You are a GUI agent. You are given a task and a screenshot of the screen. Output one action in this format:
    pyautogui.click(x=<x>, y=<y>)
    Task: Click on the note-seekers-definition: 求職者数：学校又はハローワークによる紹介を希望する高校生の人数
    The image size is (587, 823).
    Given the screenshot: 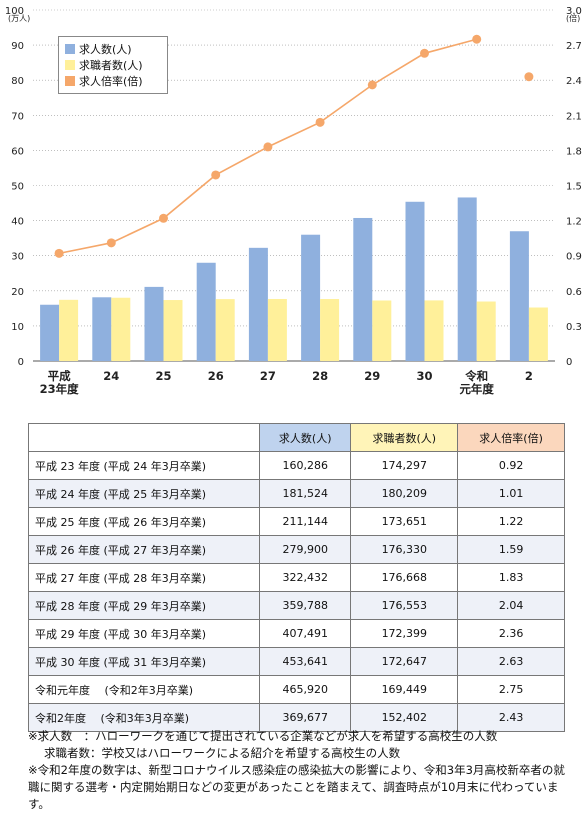 What is the action you would take?
    pyautogui.click(x=222, y=753)
    